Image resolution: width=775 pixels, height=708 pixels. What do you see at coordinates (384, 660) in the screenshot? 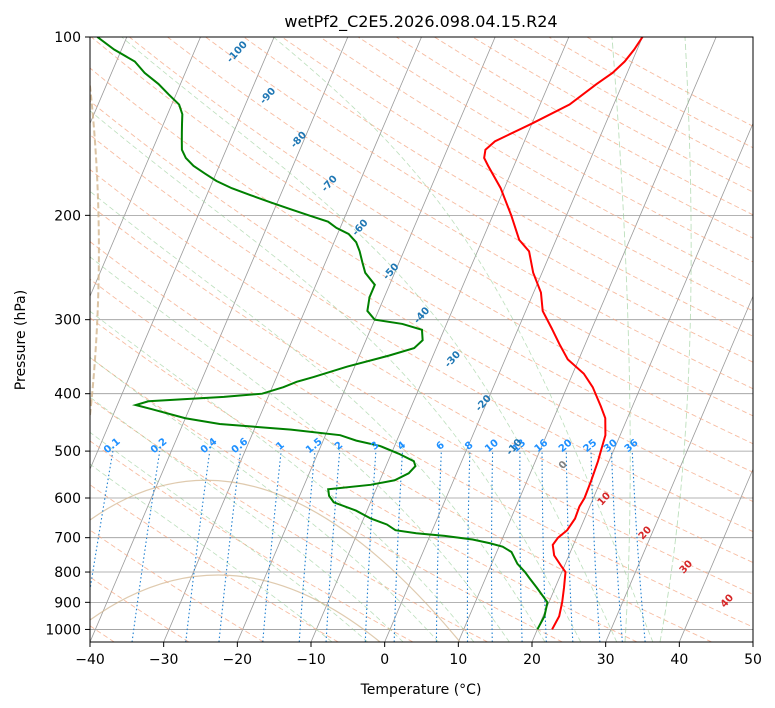
I see `x-tick-label: 0` at bounding box center [384, 660].